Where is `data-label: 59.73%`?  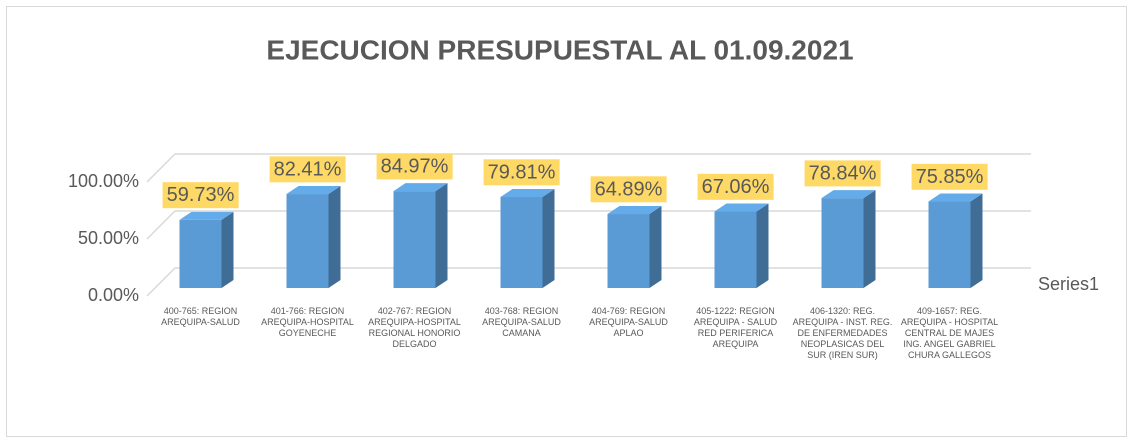 data-label: 59.73% is located at coordinates (201, 195).